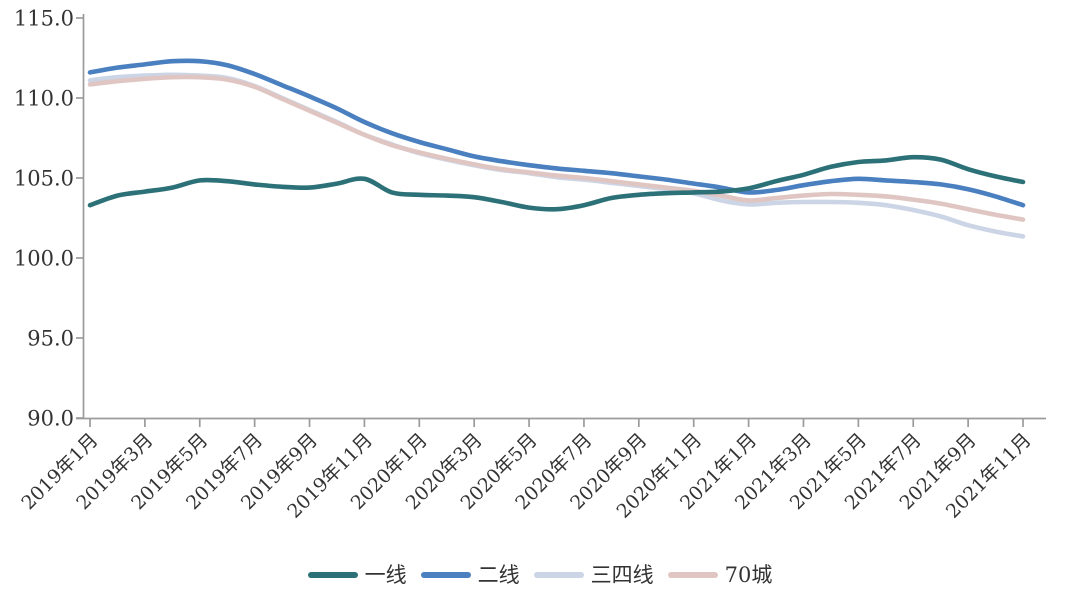 The width and height of the screenshot is (1080, 598). What do you see at coordinates (44, 259) in the screenshot?
I see `y-tick-label: 100.0` at bounding box center [44, 259].